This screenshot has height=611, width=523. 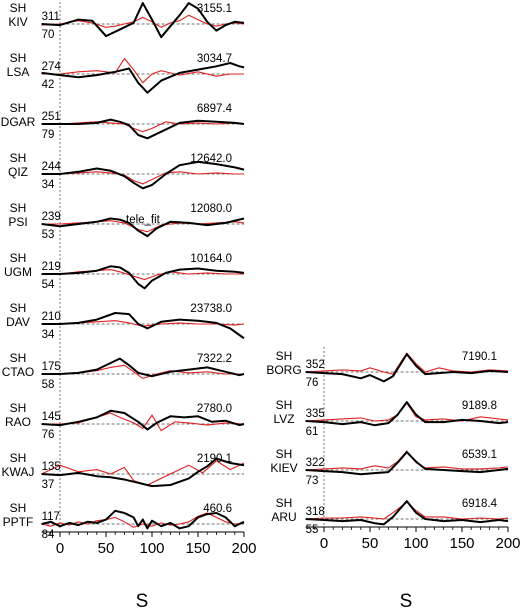 I want to click on station-name: UGM, so click(x=18, y=272).